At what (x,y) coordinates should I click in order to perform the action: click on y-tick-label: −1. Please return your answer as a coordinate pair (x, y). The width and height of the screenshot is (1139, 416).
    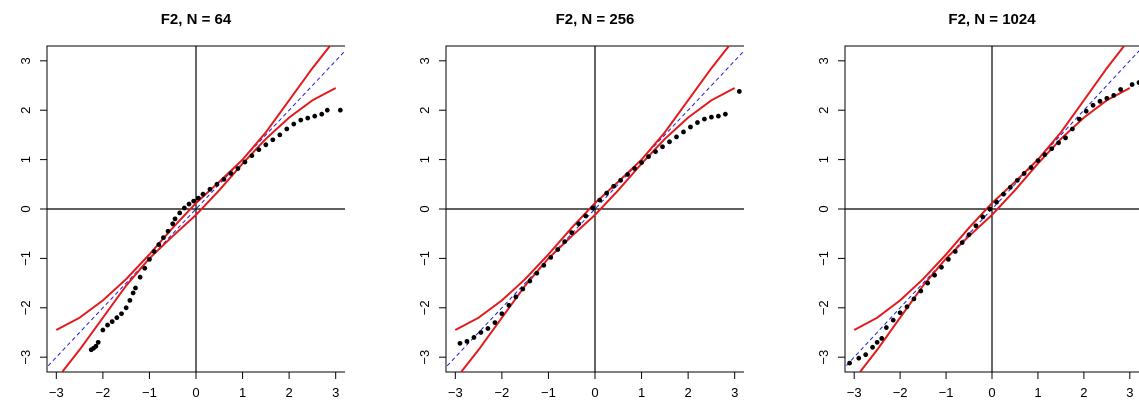
    Looking at the image, I should click on (424, 258).